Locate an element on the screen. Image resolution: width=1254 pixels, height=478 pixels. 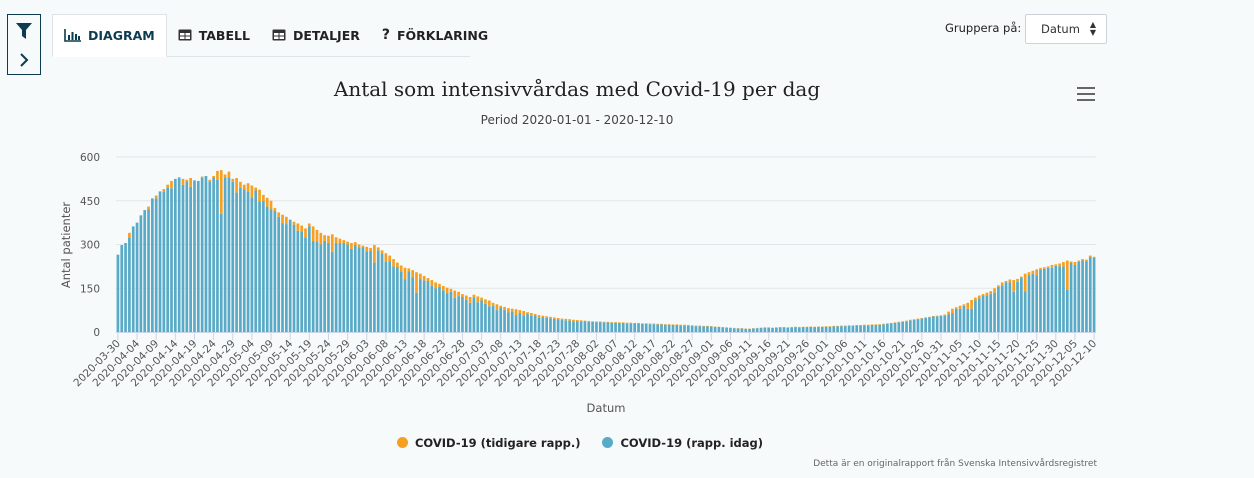
tab-diagram: DIAGRAM is located at coordinates (109, 35).